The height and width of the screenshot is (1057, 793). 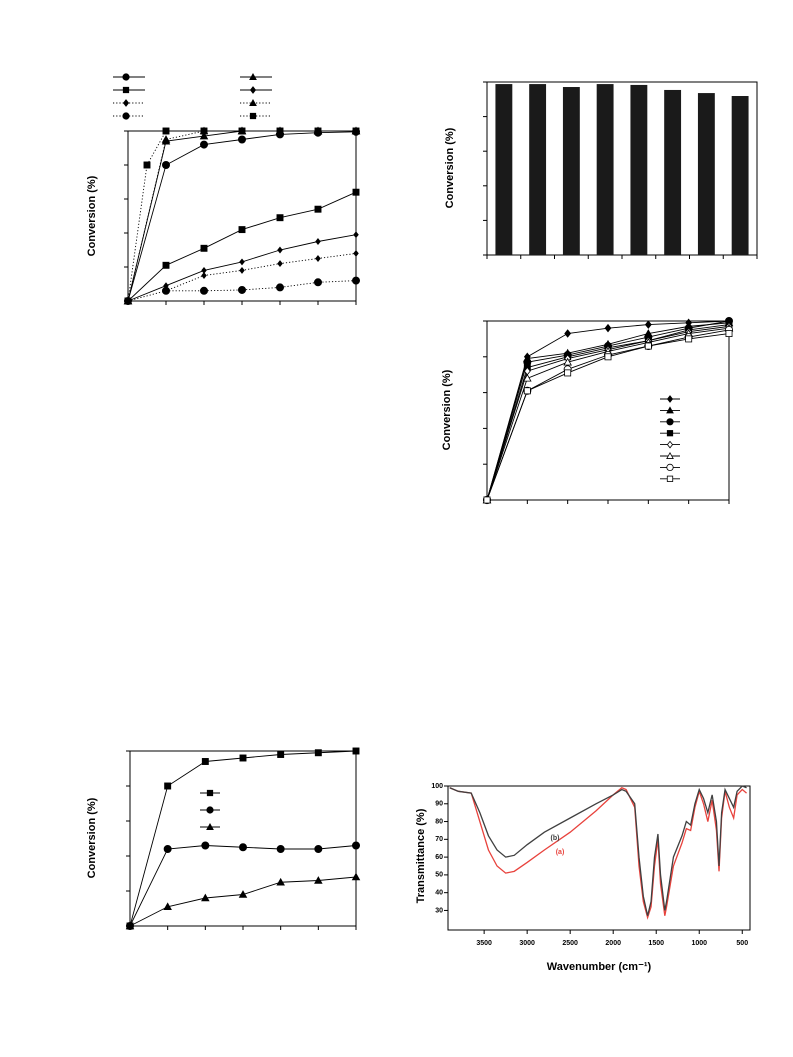 I want to click on y-tick-label: 40, so click(x=439, y=893).